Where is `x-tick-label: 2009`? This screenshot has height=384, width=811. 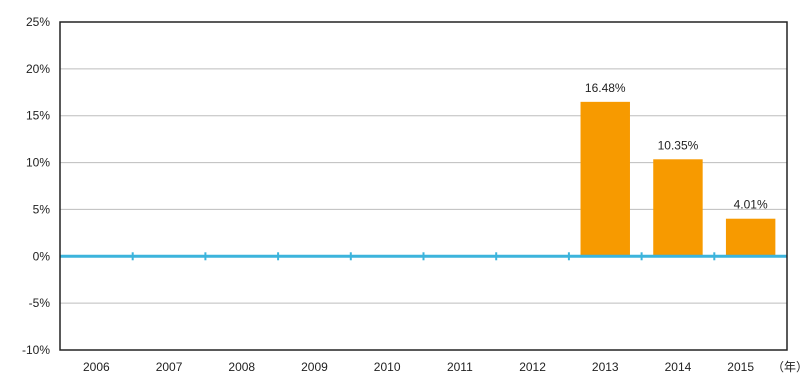
x-tick-label: 2009 is located at coordinates (314, 367).